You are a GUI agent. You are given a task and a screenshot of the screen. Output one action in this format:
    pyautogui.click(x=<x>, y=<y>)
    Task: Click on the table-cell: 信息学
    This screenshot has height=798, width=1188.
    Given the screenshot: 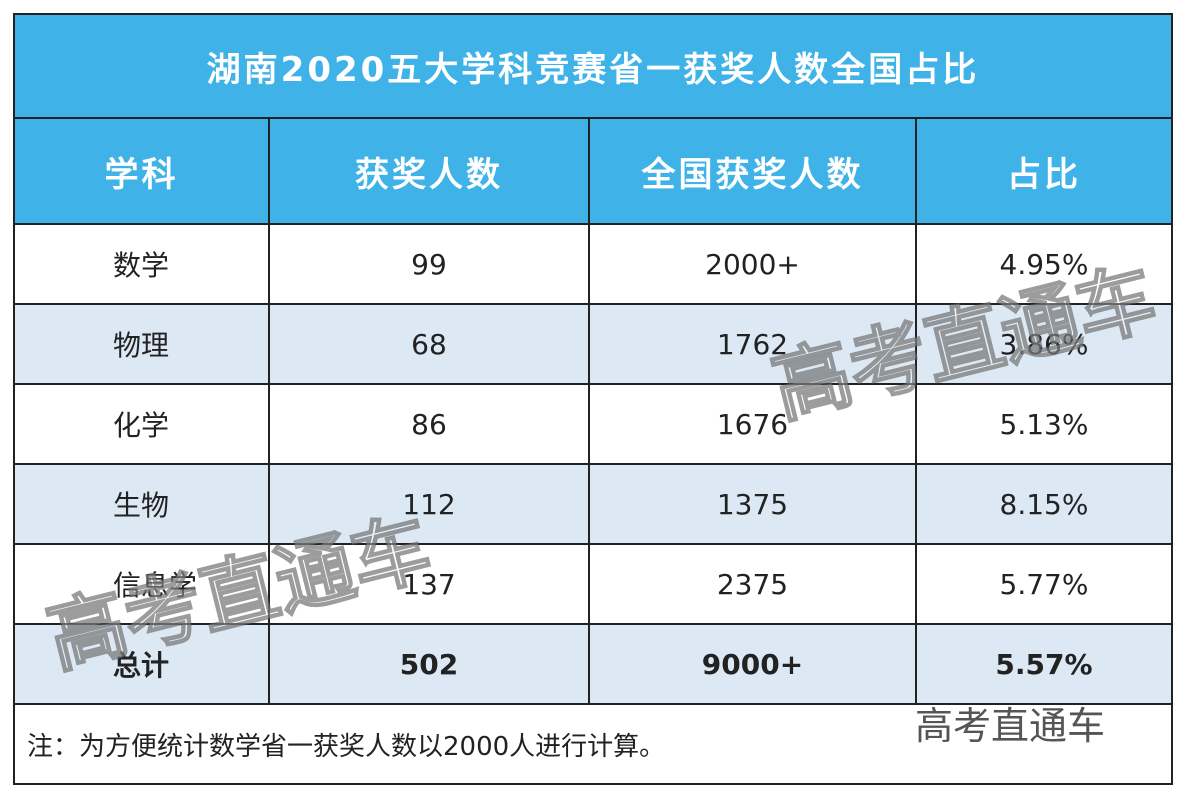 What is the action you would take?
    pyautogui.click(x=141, y=585)
    